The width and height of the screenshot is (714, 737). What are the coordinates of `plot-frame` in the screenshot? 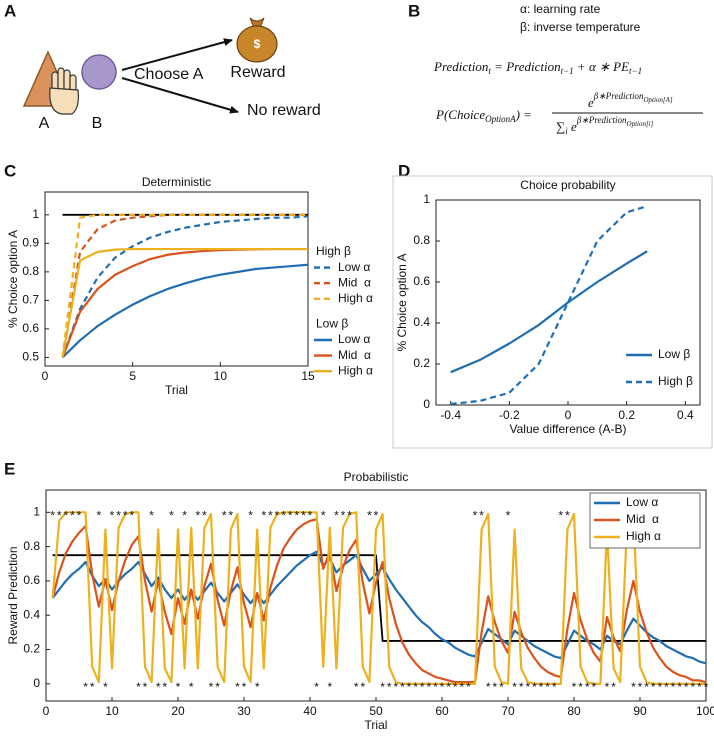 It's located at (176, 279).